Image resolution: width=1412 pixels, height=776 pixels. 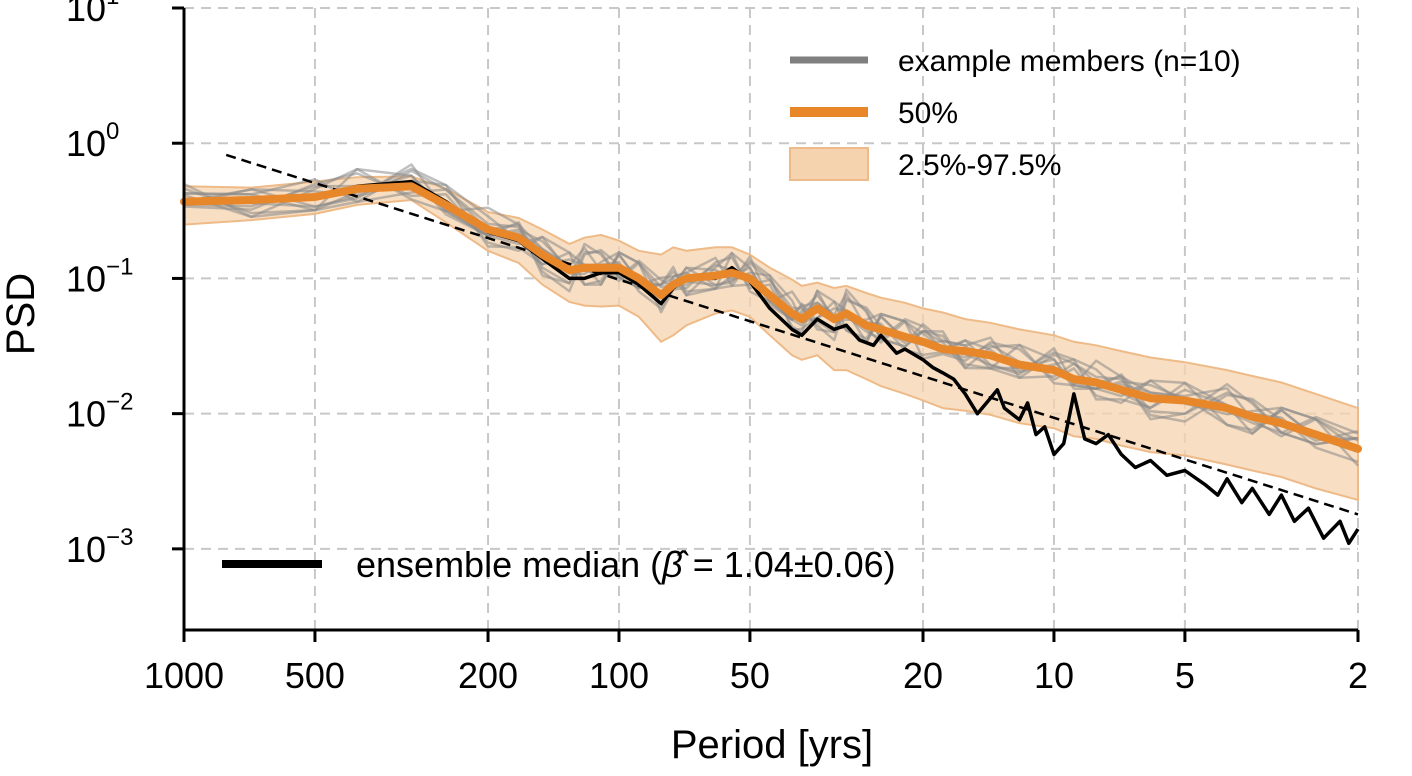 What do you see at coordinates (772, 745) in the screenshot?
I see `x-axis-title: Period [yrs]` at bounding box center [772, 745].